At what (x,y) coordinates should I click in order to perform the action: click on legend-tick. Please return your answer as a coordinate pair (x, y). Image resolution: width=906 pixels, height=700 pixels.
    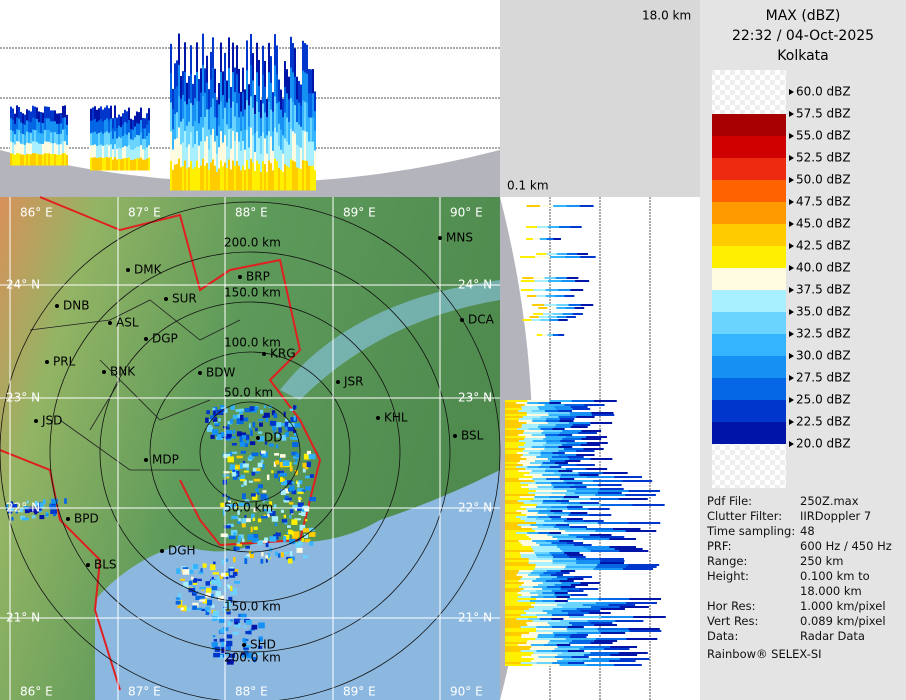
    Looking at the image, I should click on (791, 444).